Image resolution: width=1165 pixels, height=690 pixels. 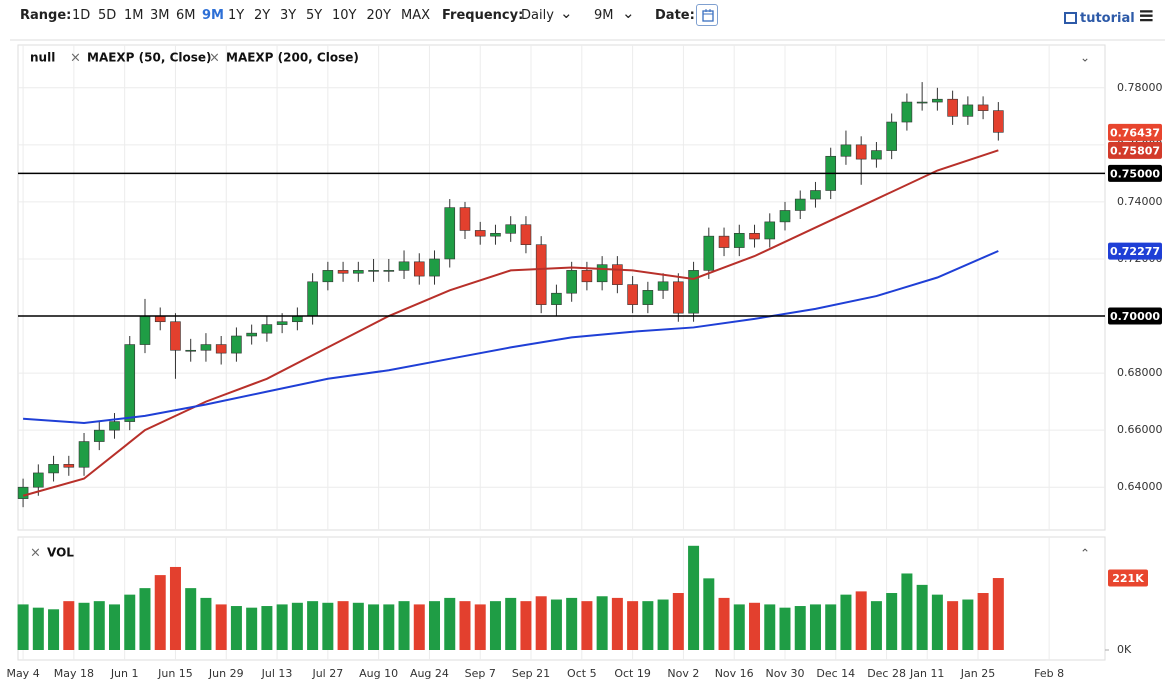 What do you see at coordinates (604, 15) in the screenshot?
I see `period-select: 9M` at bounding box center [604, 15].